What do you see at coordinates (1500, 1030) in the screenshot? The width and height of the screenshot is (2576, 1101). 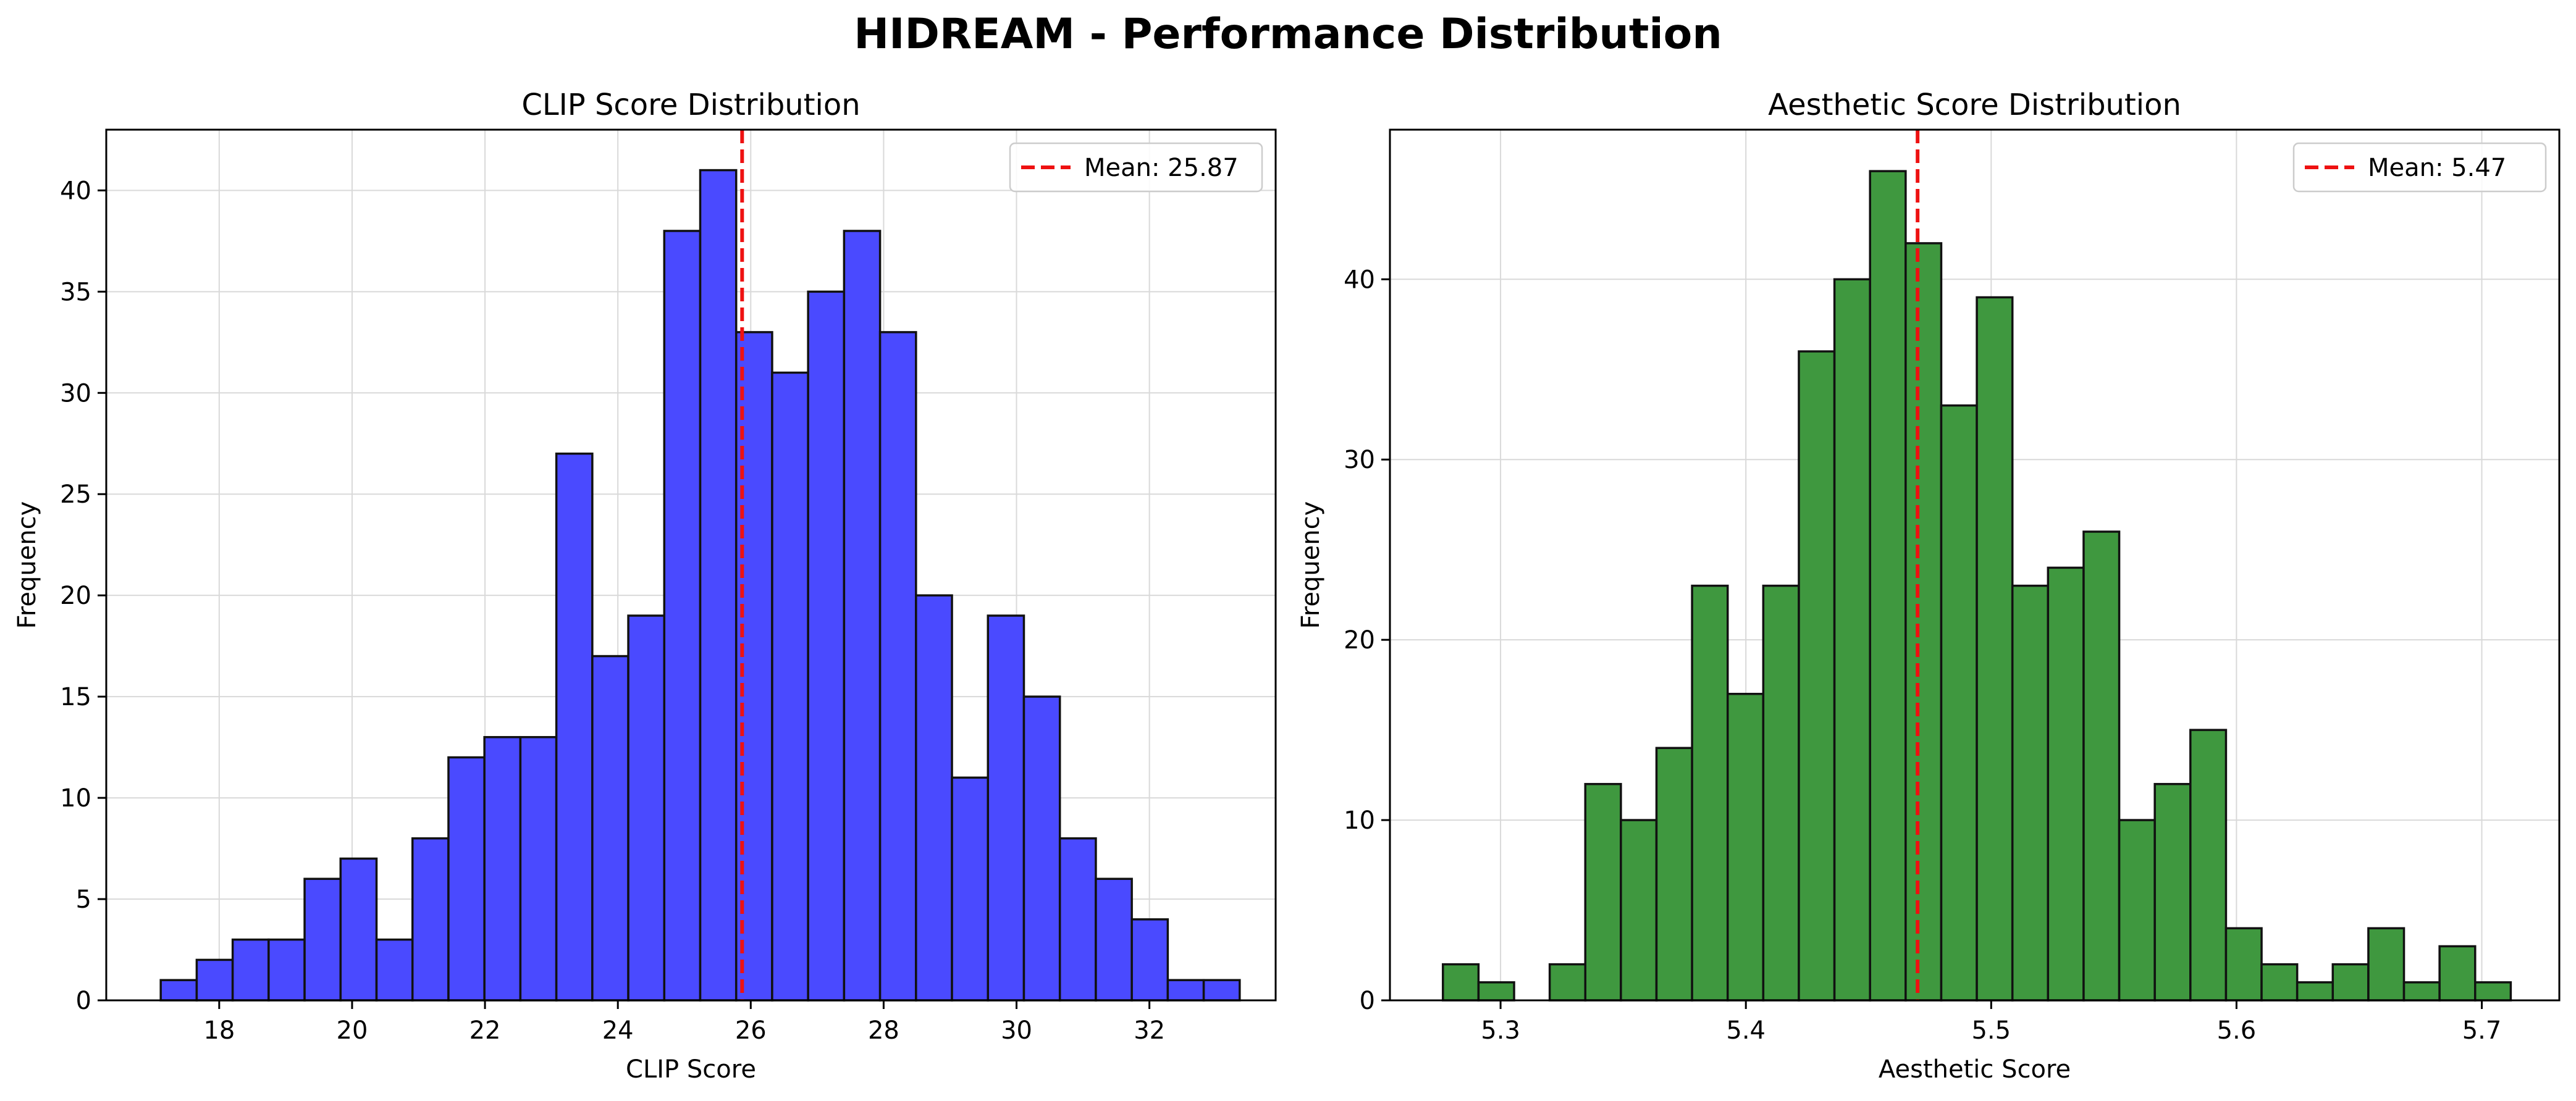 I see `x-tick-label: 5.3` at bounding box center [1500, 1030].